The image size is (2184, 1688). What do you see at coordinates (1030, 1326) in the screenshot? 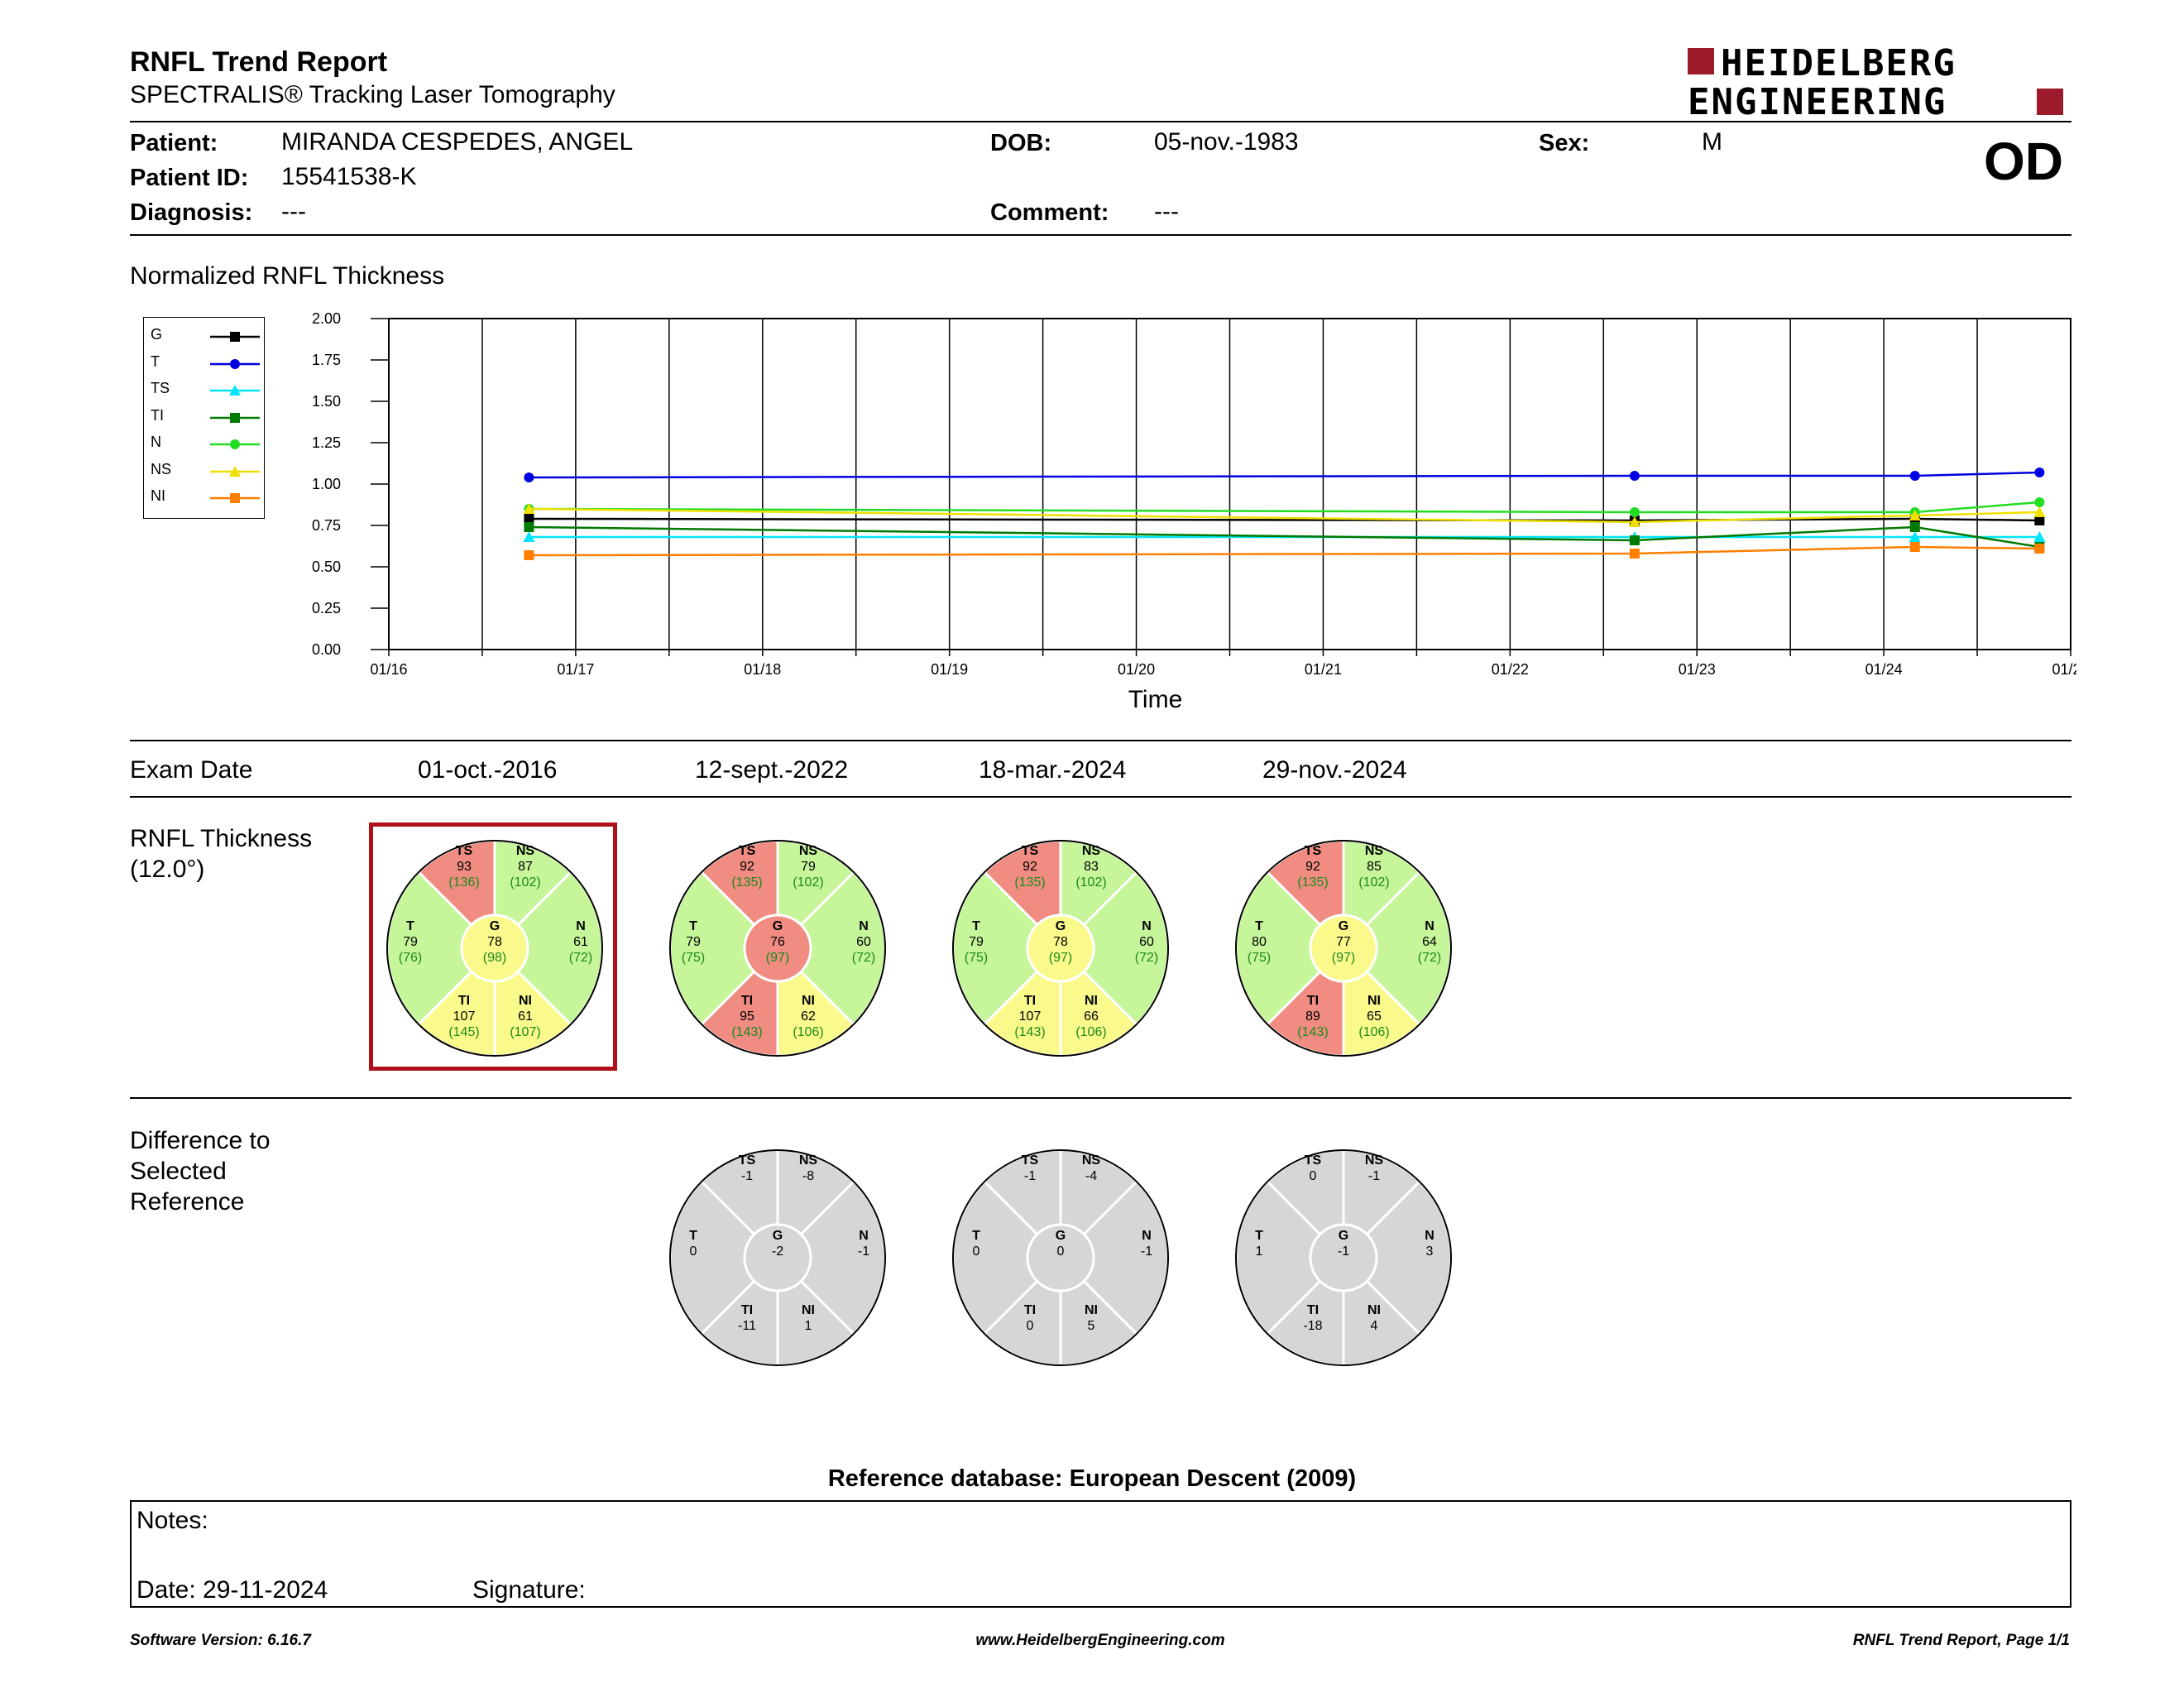
I see `sector-value-ti: 0` at bounding box center [1030, 1326].